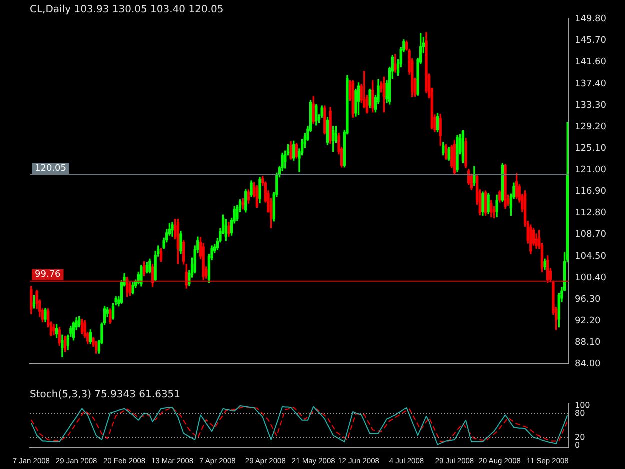 The width and height of the screenshot is (625, 469). What do you see at coordinates (50, 169) in the screenshot?
I see `ref-line-label: 120.05` at bounding box center [50, 169].